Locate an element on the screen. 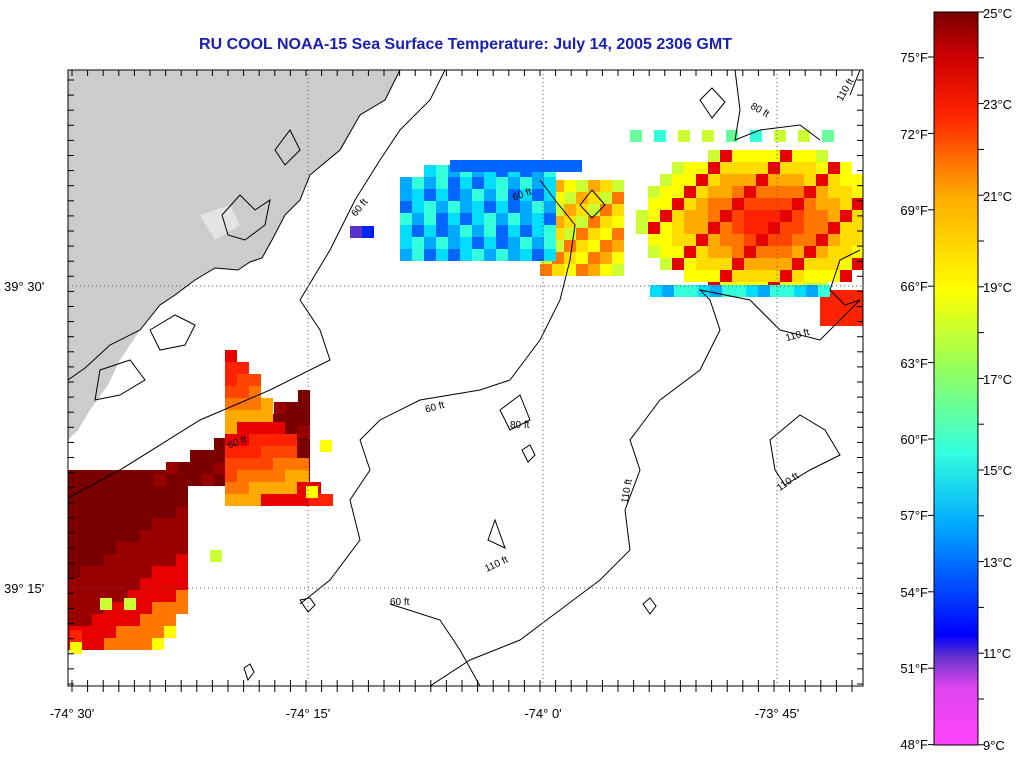  colorbar-f-label: 72°F is located at coordinates (914, 134).